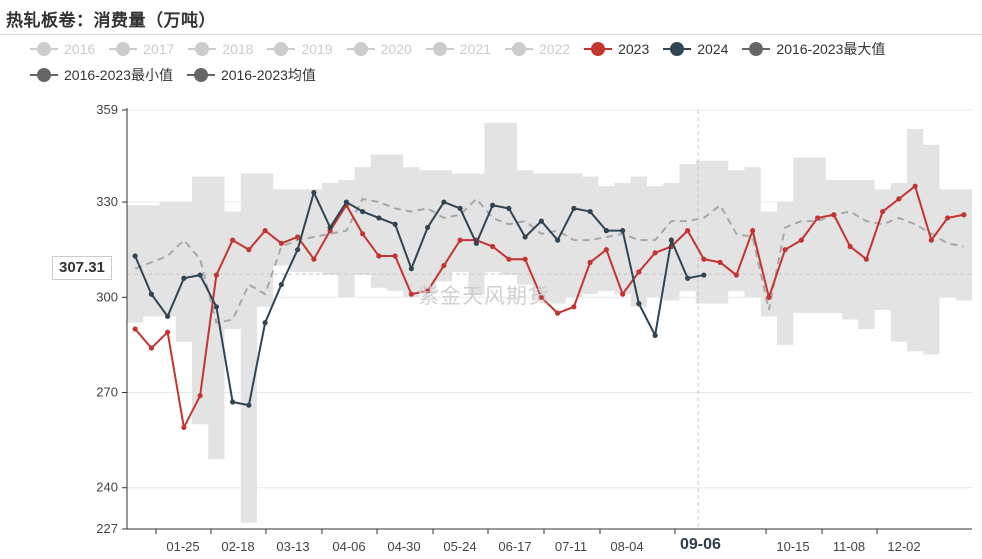 The image size is (982, 559). Describe the element at coordinates (403, 546) in the screenshot. I see `x-tick-label: 04-30` at that location.